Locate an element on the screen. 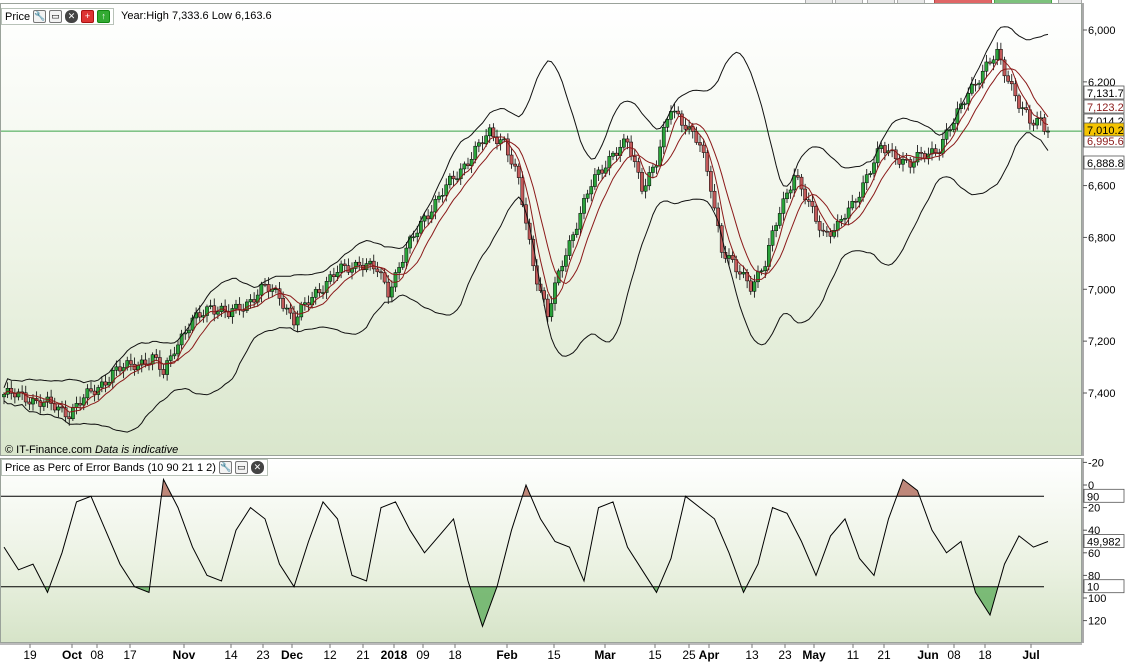  indicator-y-tick-label: 120 is located at coordinates (1097, 622).